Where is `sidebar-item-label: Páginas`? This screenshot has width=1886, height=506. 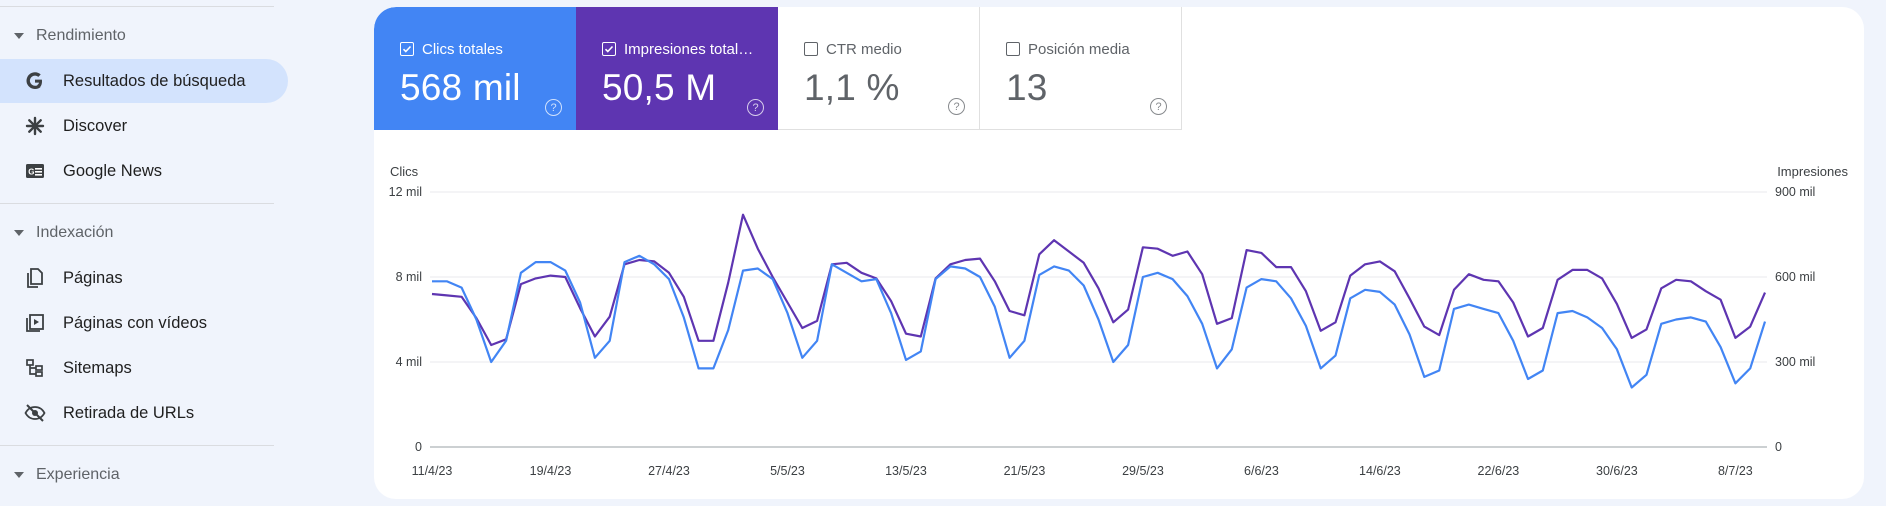
sidebar-item-label: Páginas is located at coordinates (93, 277).